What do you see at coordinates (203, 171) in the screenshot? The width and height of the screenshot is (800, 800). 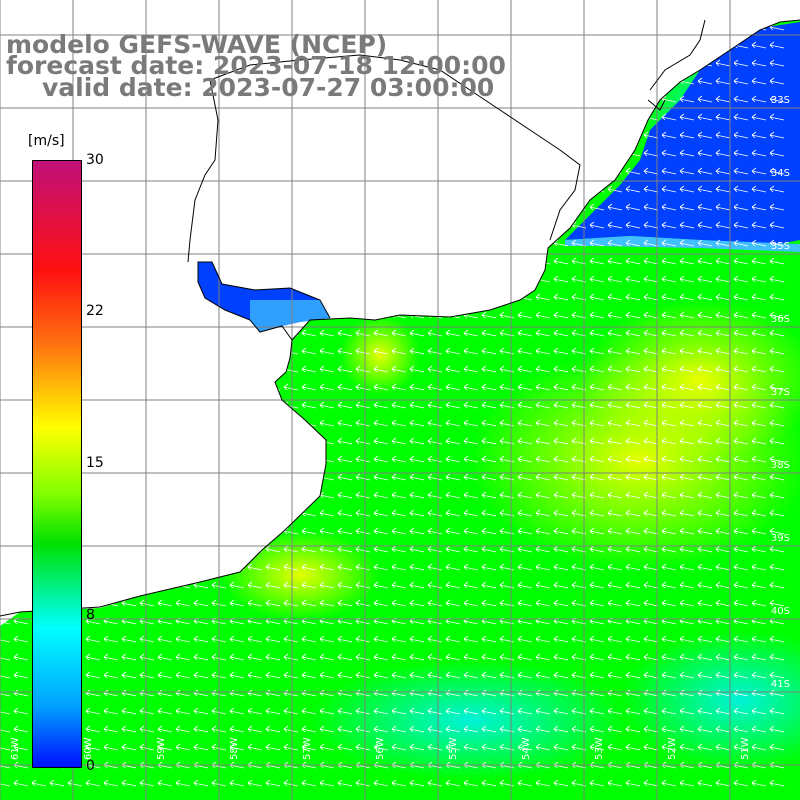 I see `border-line` at bounding box center [203, 171].